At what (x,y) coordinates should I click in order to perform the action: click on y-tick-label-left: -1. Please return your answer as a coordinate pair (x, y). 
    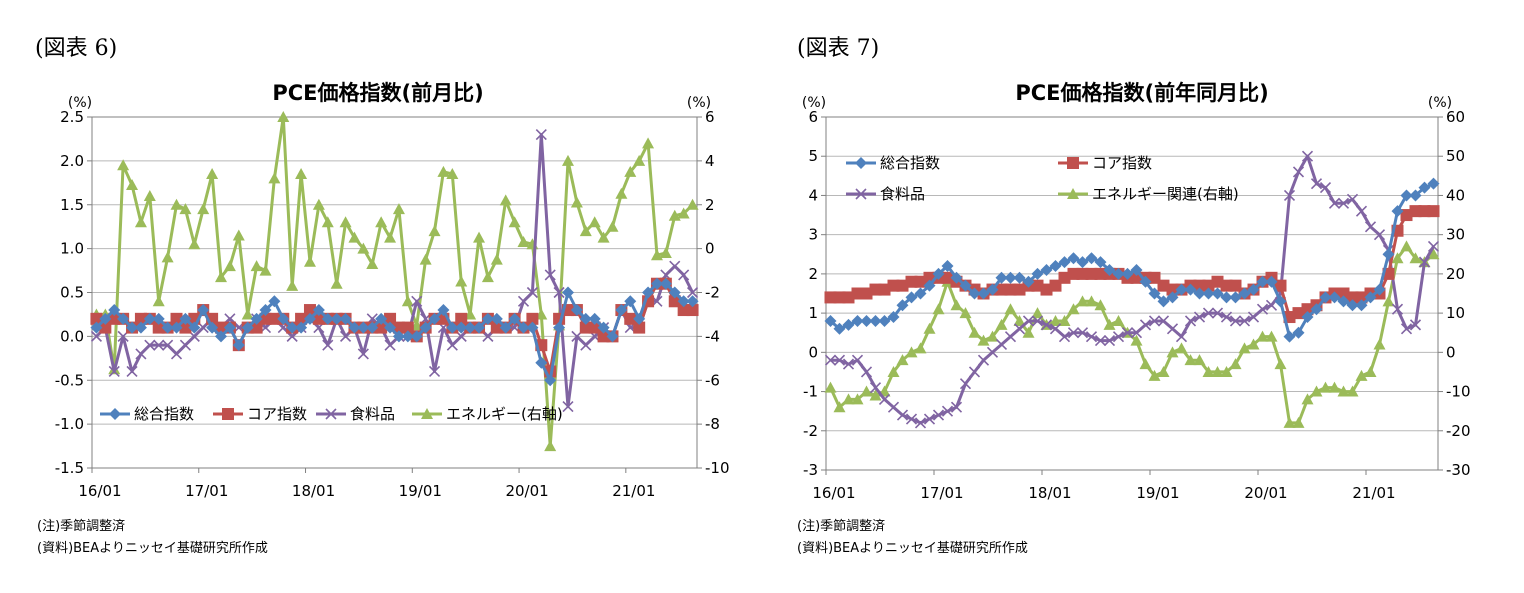
    Looking at the image, I should click on (810, 392).